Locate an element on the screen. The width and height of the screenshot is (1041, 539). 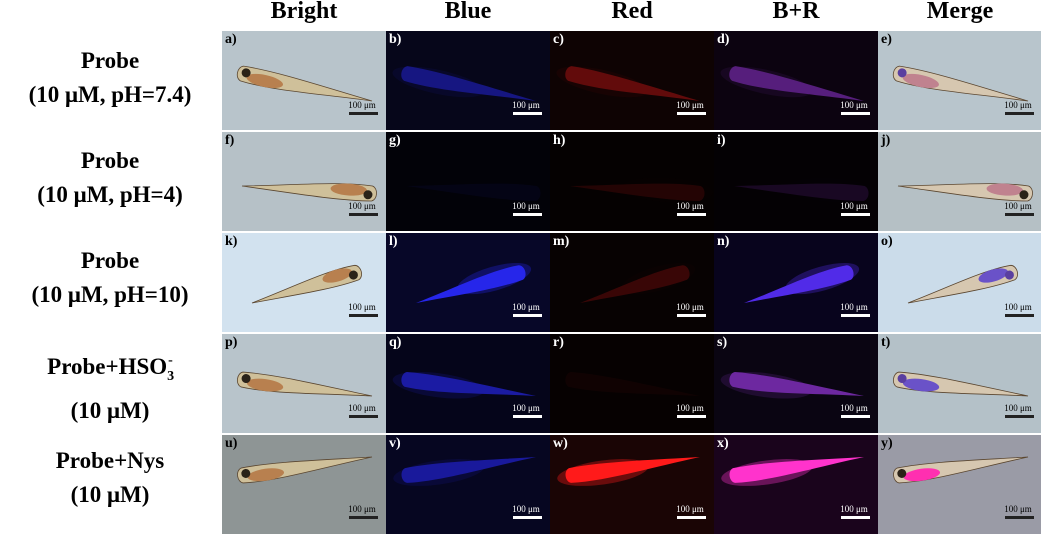
panel-letter-label: h) is located at coordinates (559, 140).